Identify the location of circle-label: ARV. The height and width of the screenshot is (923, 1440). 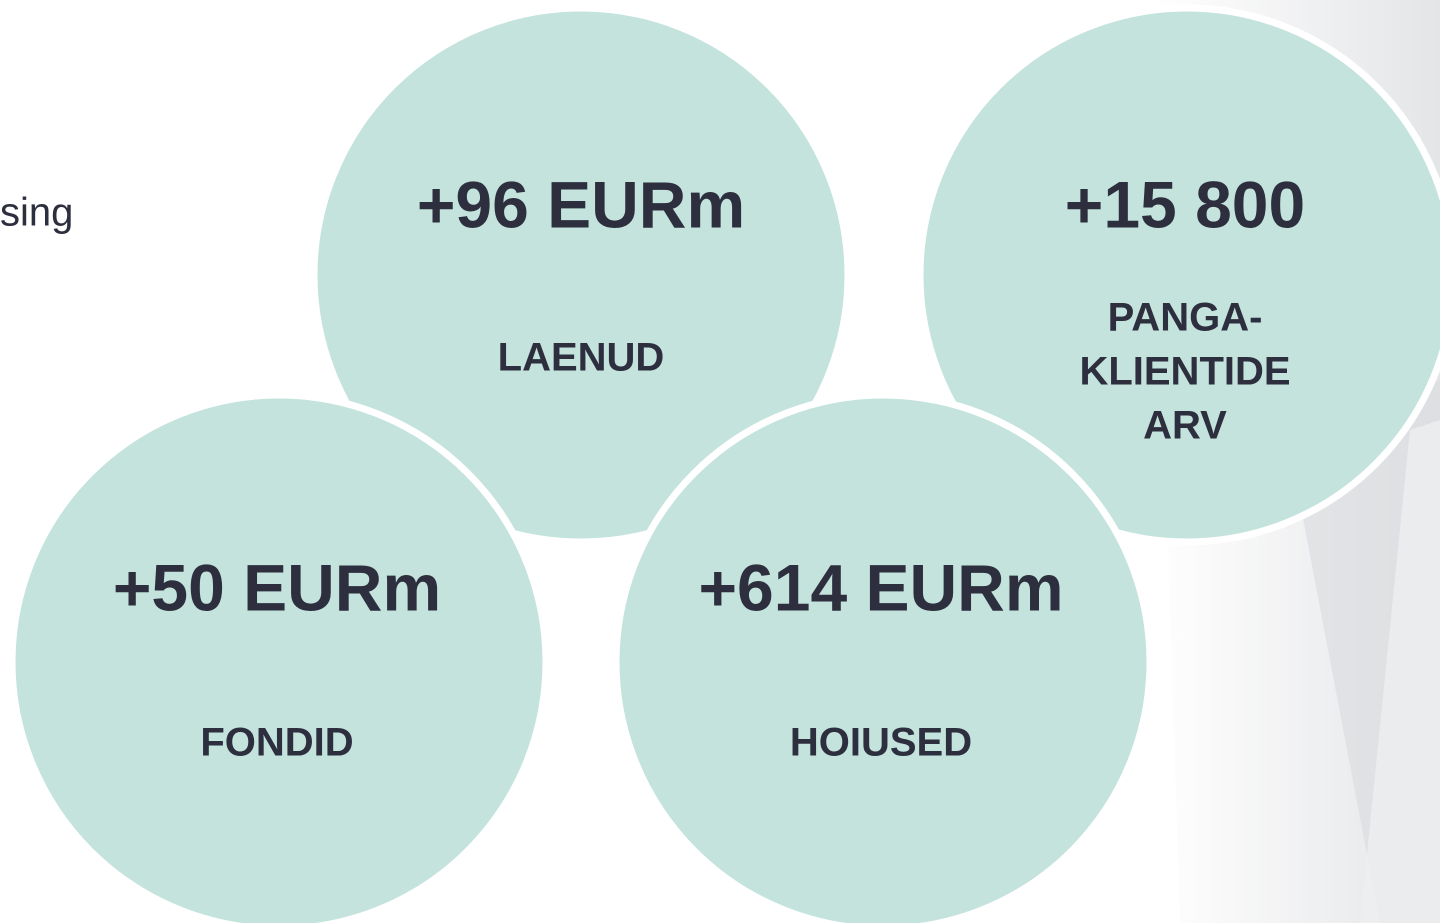
(1185, 426).